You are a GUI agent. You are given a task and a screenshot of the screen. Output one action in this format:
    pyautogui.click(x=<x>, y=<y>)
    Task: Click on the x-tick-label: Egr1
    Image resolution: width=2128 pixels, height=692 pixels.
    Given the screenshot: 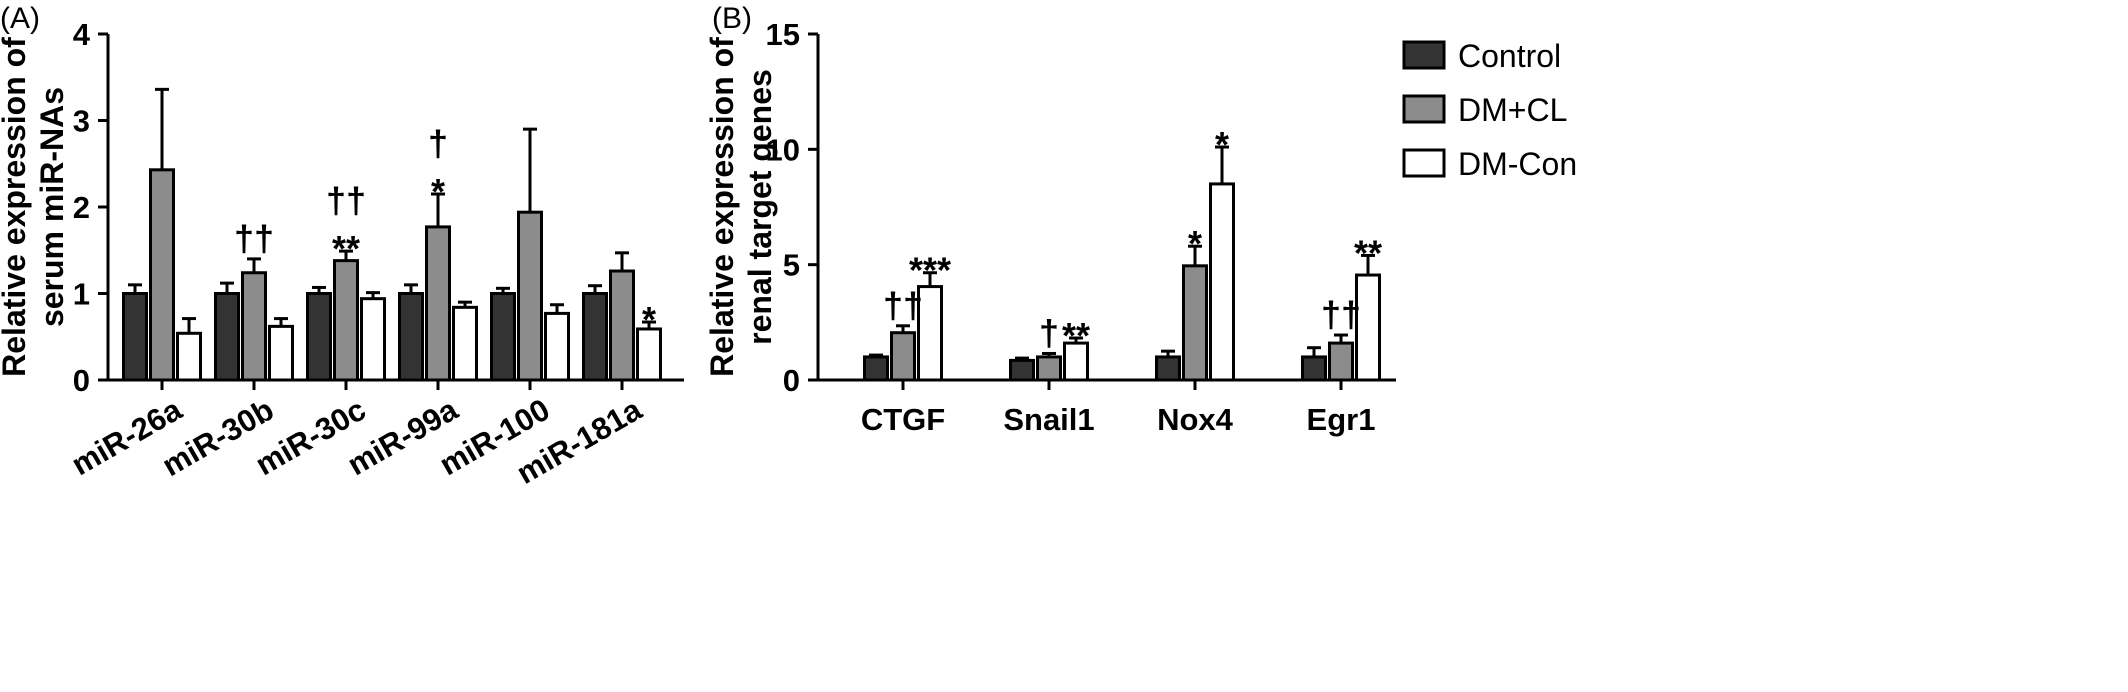 What is the action you would take?
    pyautogui.click(x=1341, y=419)
    